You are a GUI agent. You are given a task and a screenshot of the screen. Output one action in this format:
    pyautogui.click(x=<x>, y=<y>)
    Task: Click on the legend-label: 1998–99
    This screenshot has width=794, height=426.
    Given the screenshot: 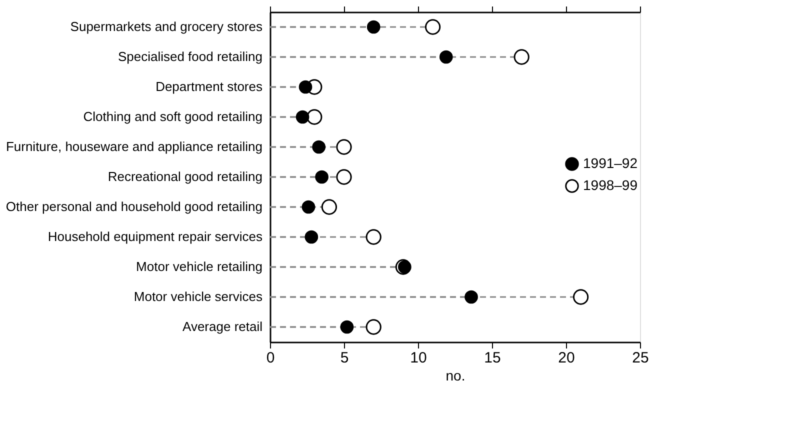 What is the action you would take?
    pyautogui.click(x=610, y=185)
    